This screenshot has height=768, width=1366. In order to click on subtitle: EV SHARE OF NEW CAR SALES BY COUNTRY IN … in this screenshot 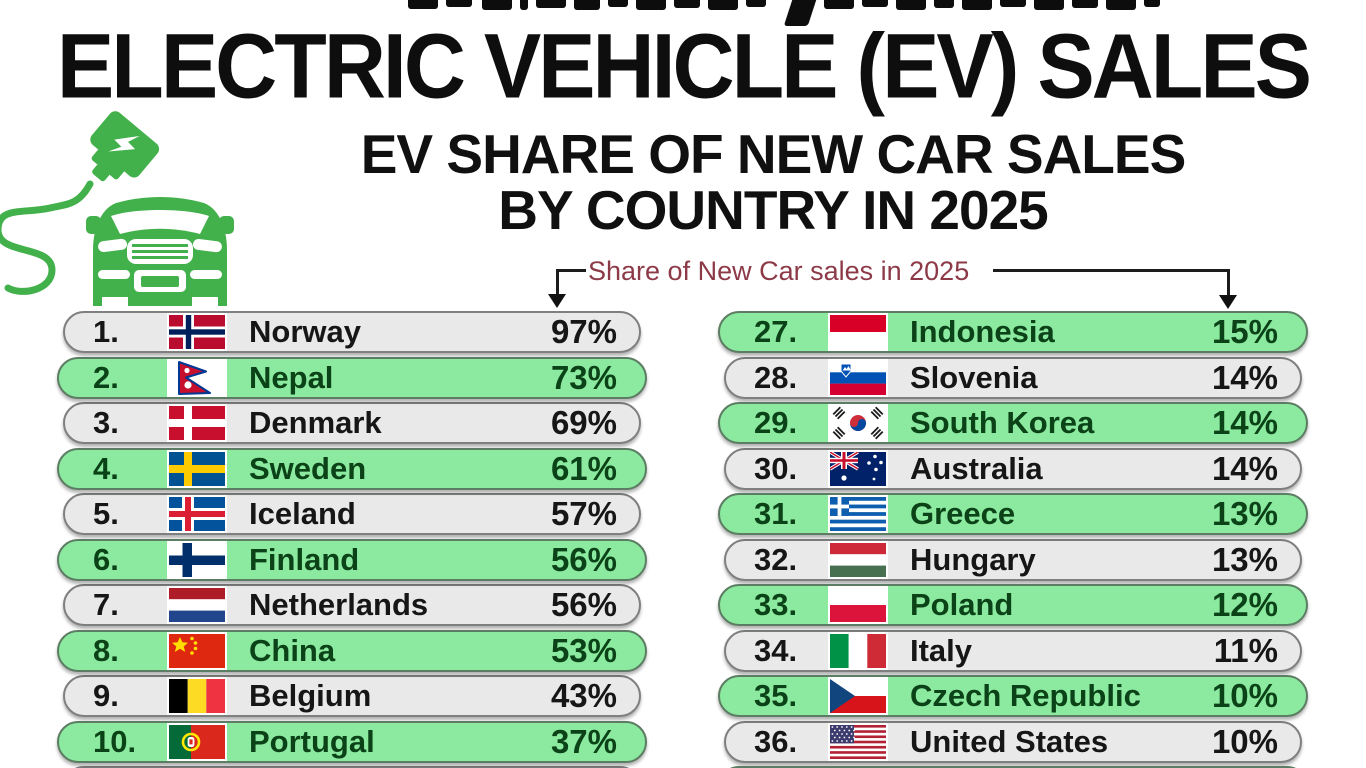, I will do `click(773, 182)`.